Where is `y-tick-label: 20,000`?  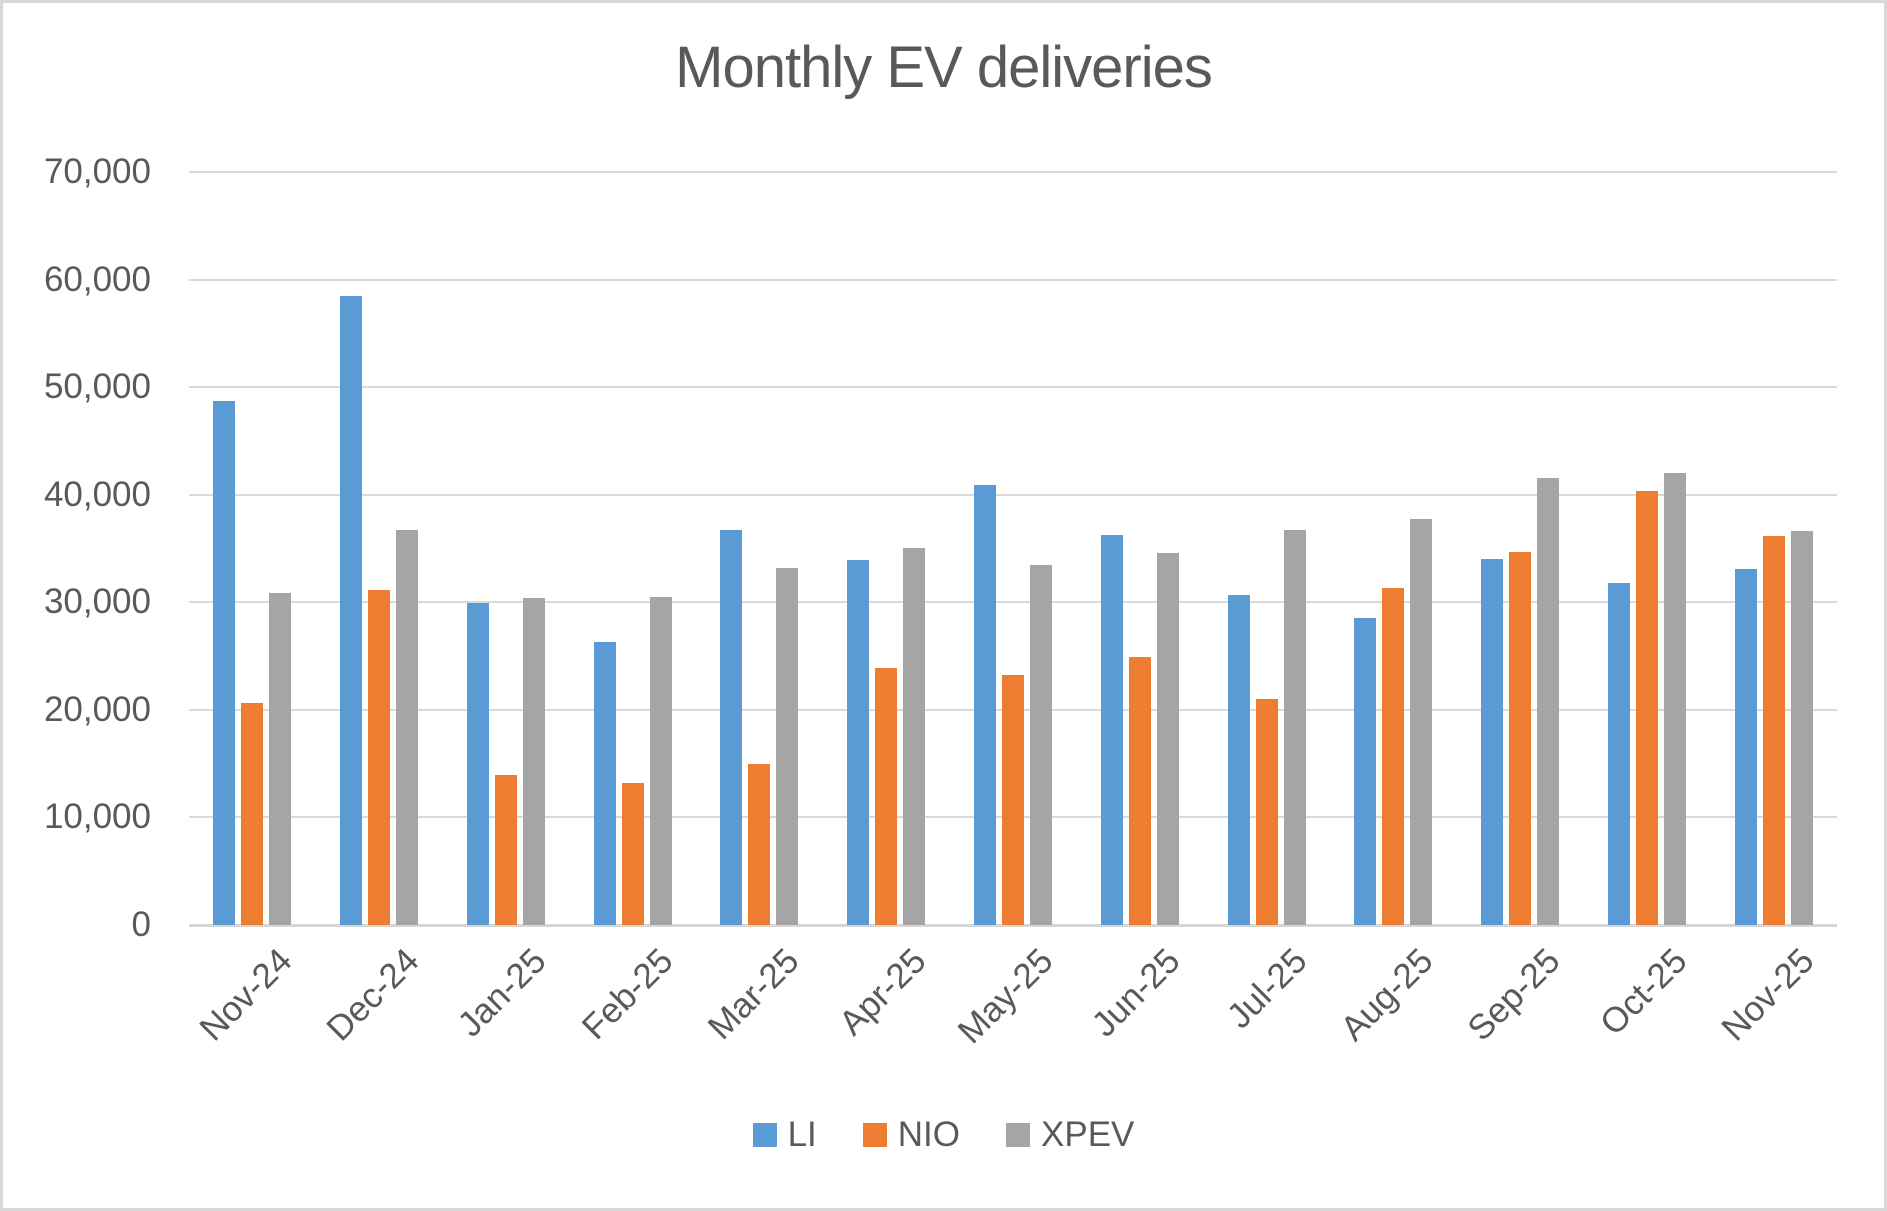 y-tick-label: 20,000 is located at coordinates (97, 709).